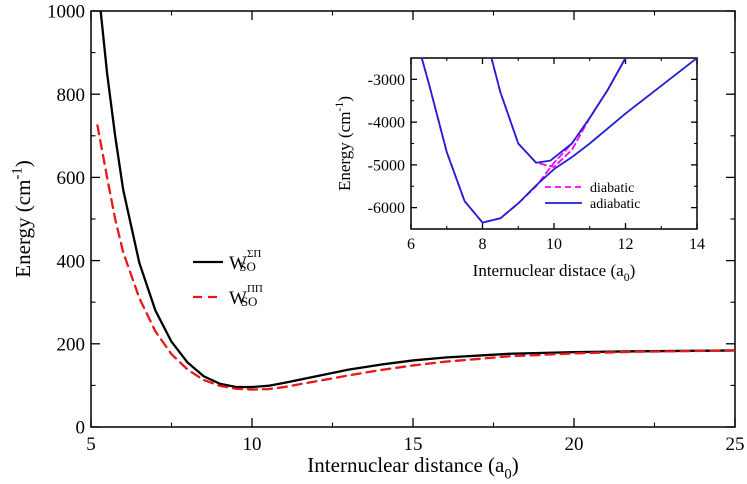 This screenshot has width=747, height=484. What do you see at coordinates (615, 204) in the screenshot?
I see `inset-legend-label-1: adiabatic` at bounding box center [615, 204].